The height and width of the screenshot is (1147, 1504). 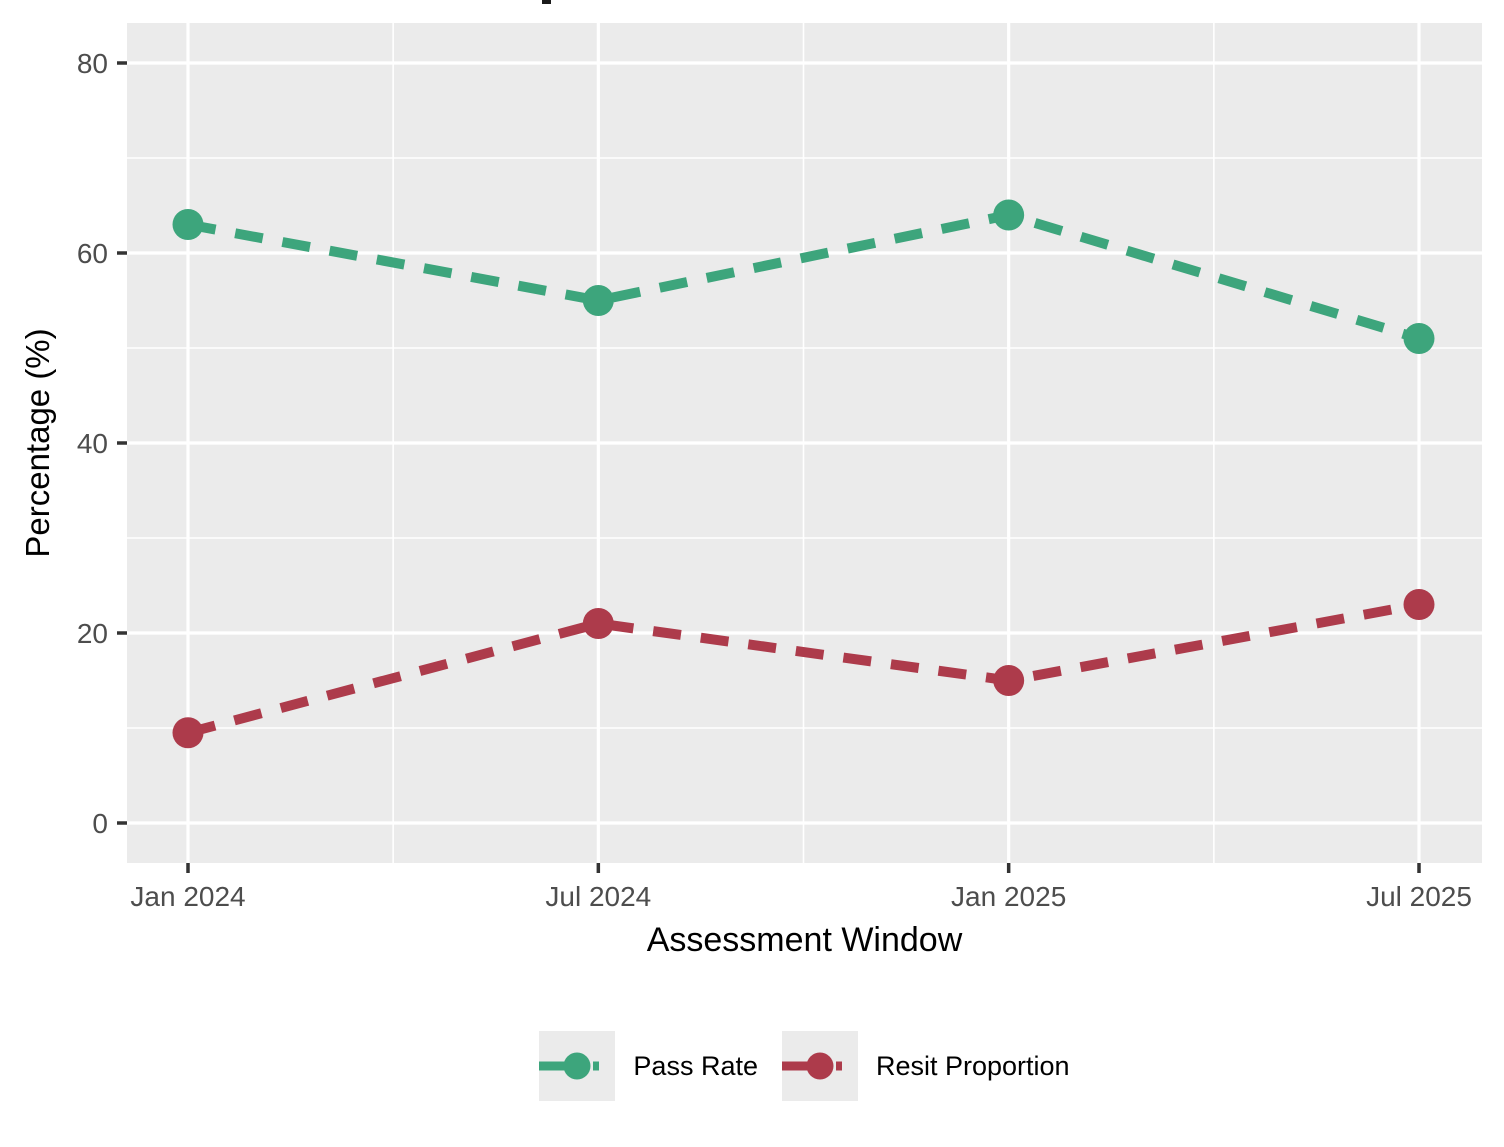 I want to click on data-point-resit-proportion-jan-2024, so click(x=188, y=733).